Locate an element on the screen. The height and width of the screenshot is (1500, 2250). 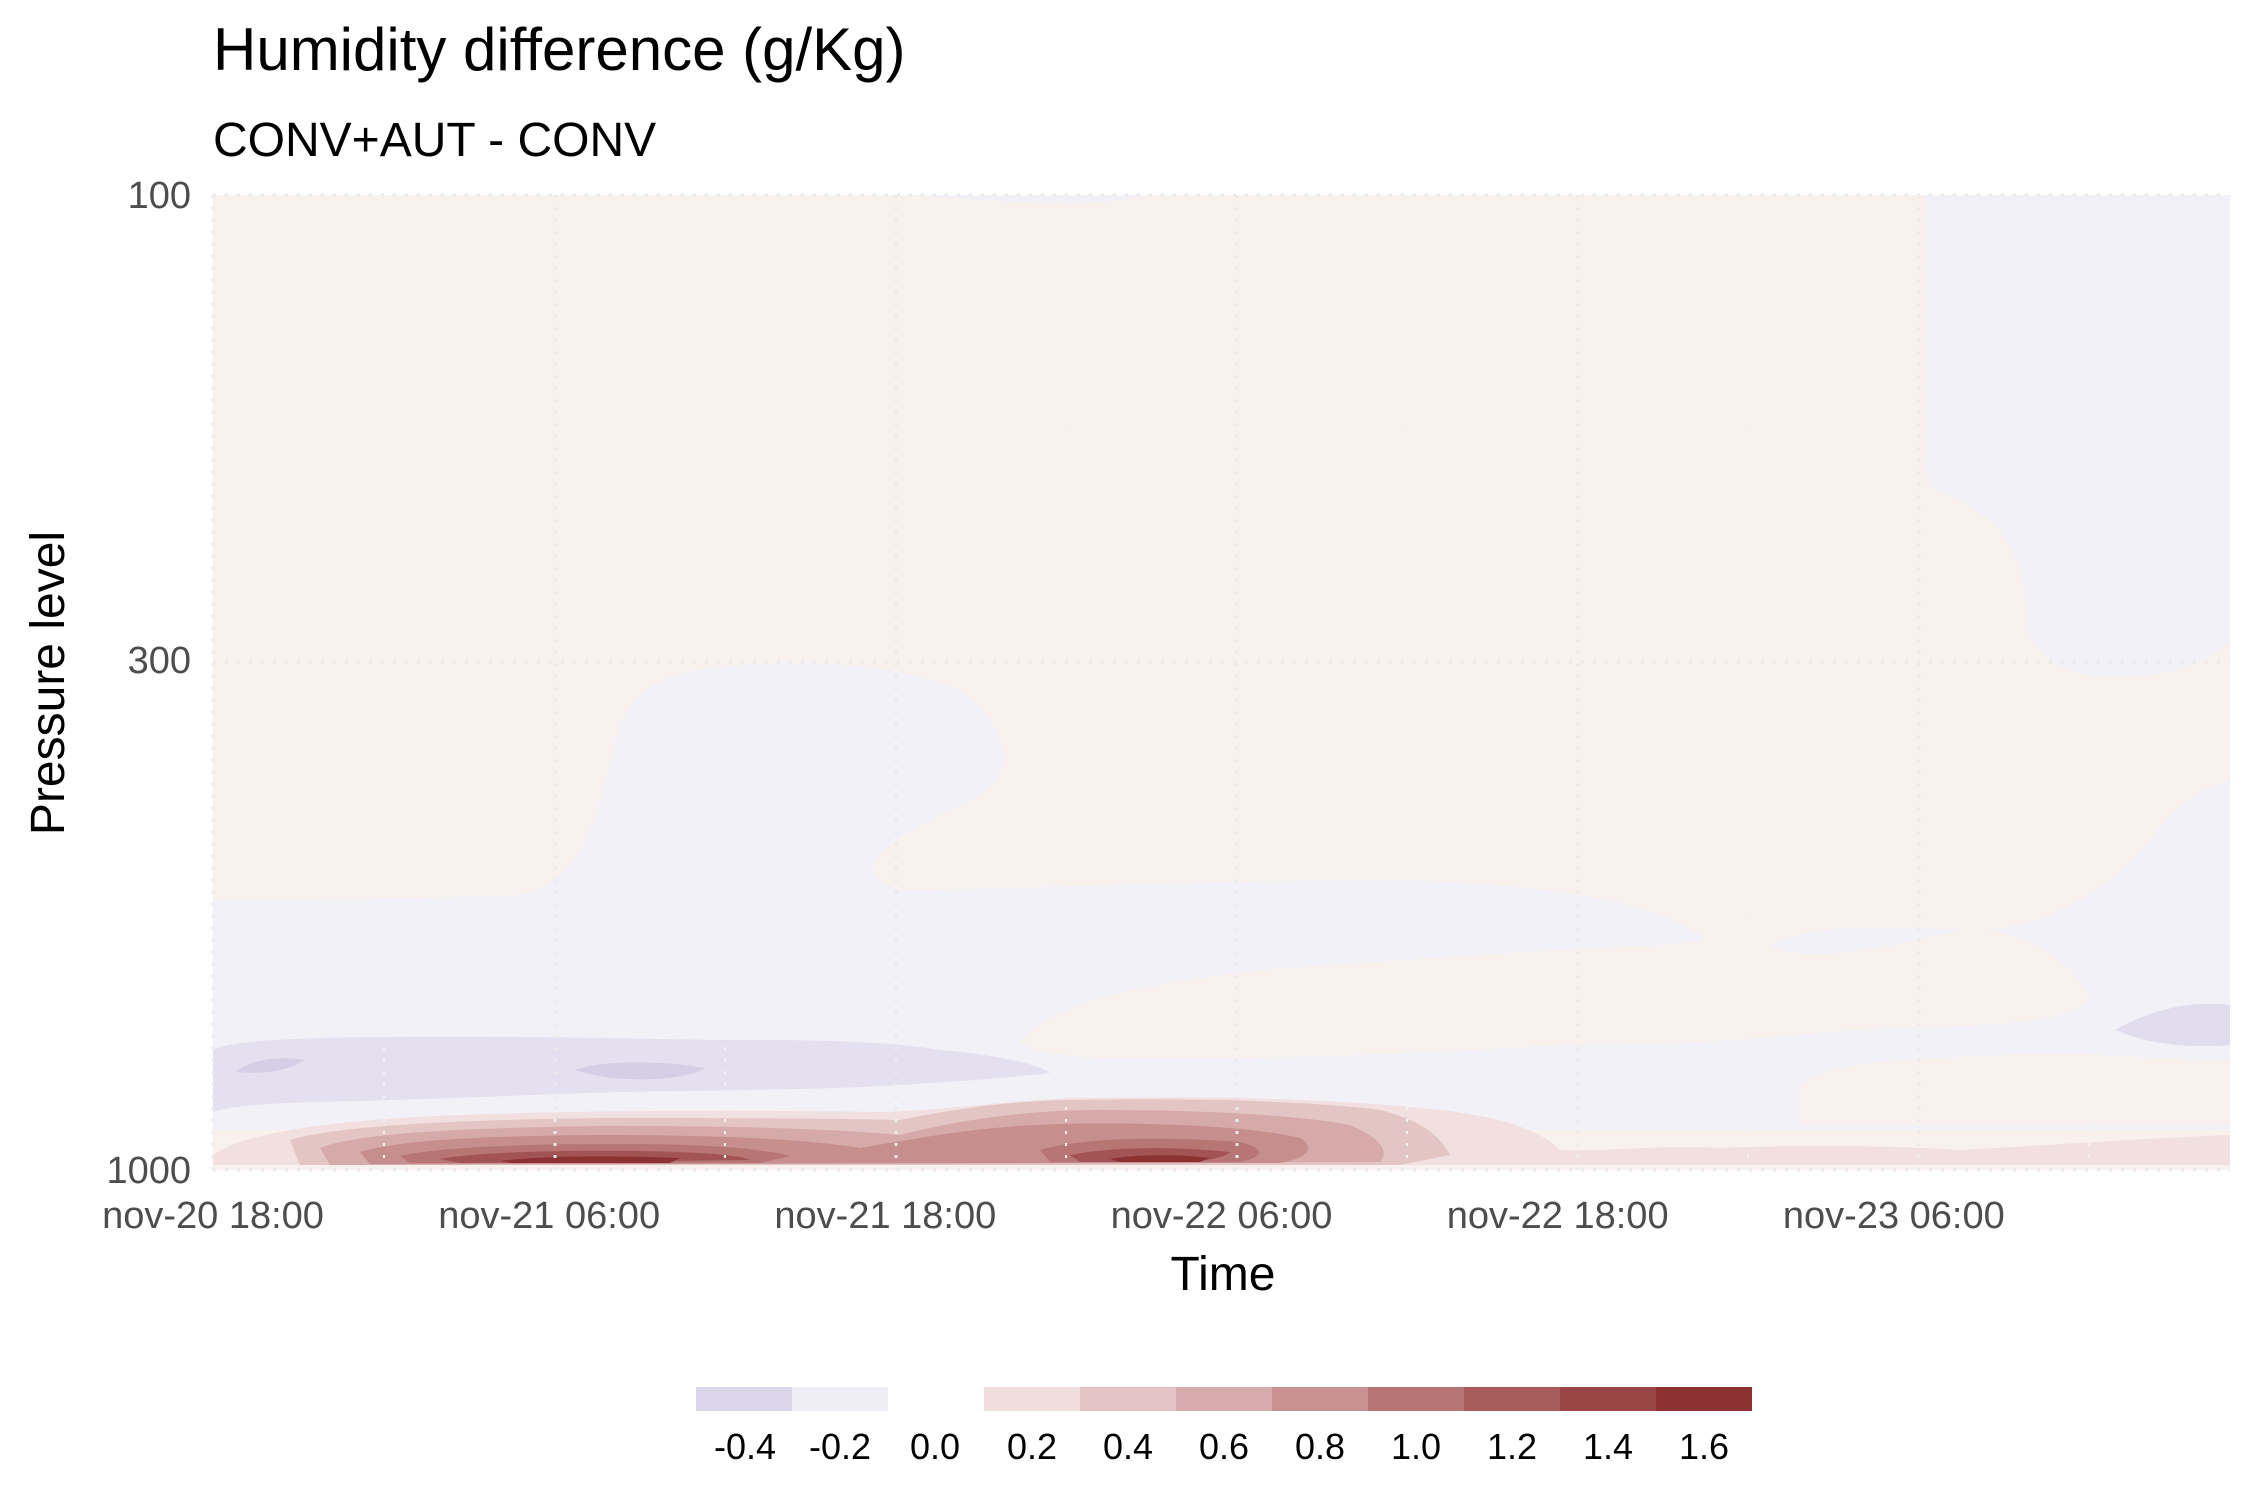
y-tick-label: 300 is located at coordinates (159, 661).